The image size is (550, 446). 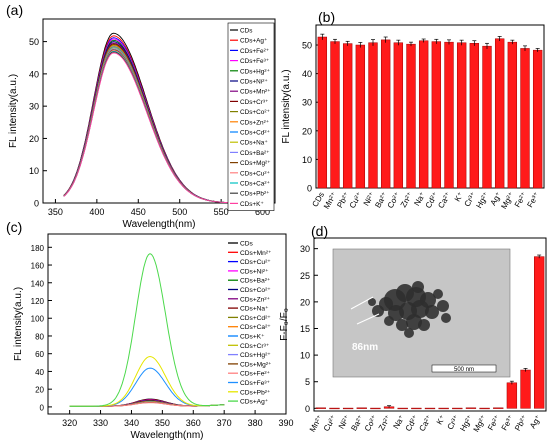 I want to click on panel-c-legend-entry: CDs+Co²⁺, so click(x=255, y=290).